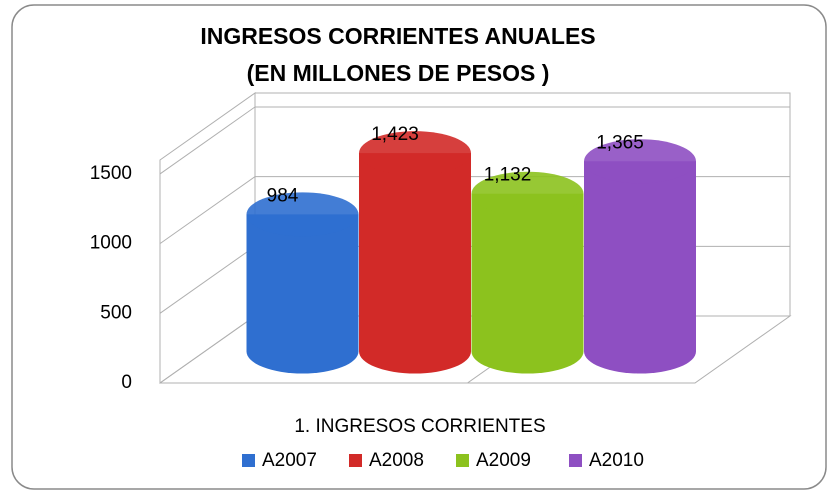  Describe the element at coordinates (620, 142) in the screenshot. I see `value-label: 1,365` at that location.